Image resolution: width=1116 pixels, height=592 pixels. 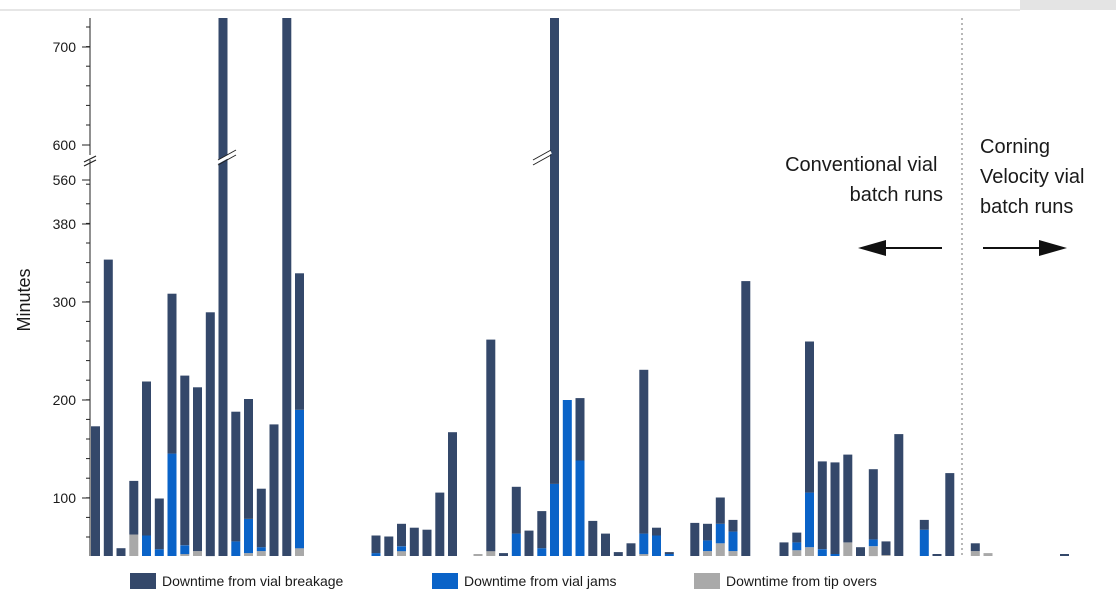 I want to click on annotation-velocity: Corning Velocity vial batch runs, so click(x=1035, y=177).